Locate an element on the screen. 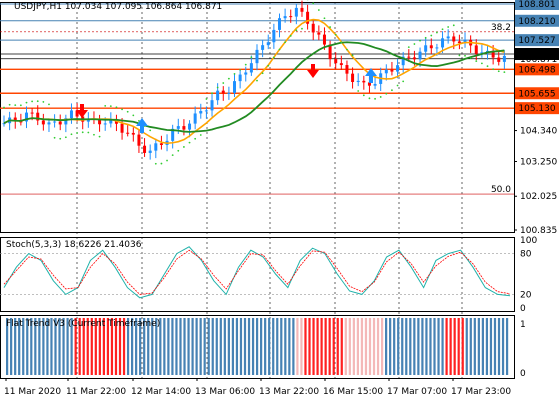 This screenshot has height=404, width=560. flat-trend-tick-label: 0 is located at coordinates (523, 374).